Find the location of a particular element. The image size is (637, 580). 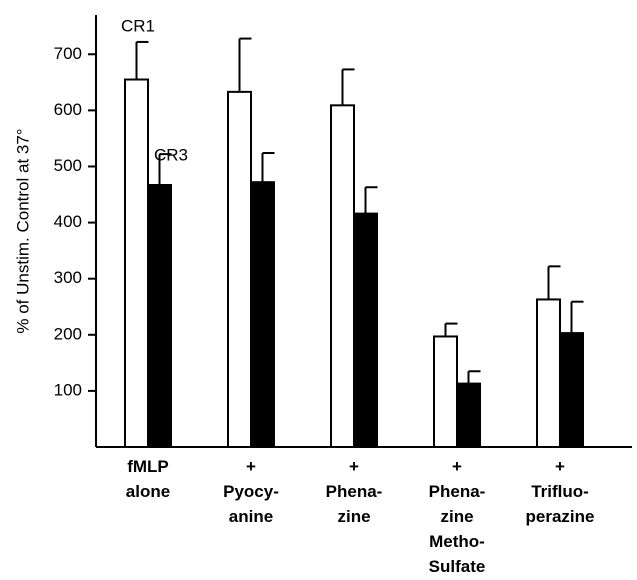

y-tick-label: 500 is located at coordinates (68, 165).